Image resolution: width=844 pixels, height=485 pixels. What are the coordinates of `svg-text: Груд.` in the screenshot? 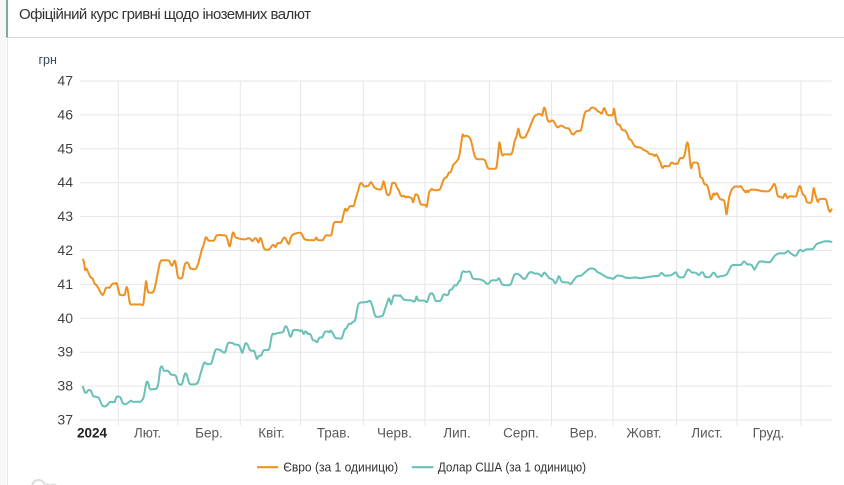 It's located at (769, 433).